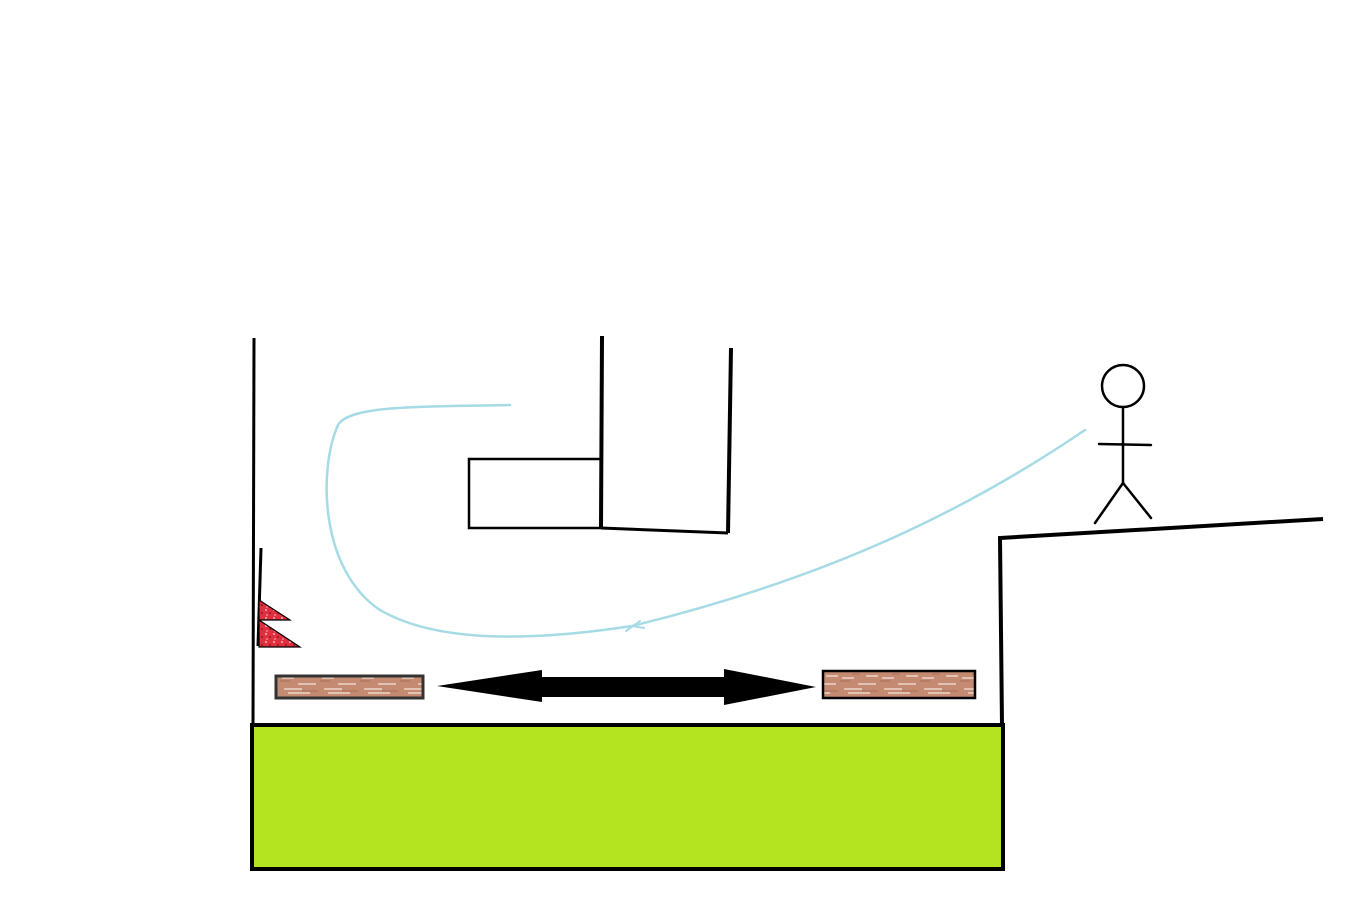 The width and height of the screenshot is (1353, 902). Describe the element at coordinates (275, 609) in the screenshot. I see `spike-upper` at that location.